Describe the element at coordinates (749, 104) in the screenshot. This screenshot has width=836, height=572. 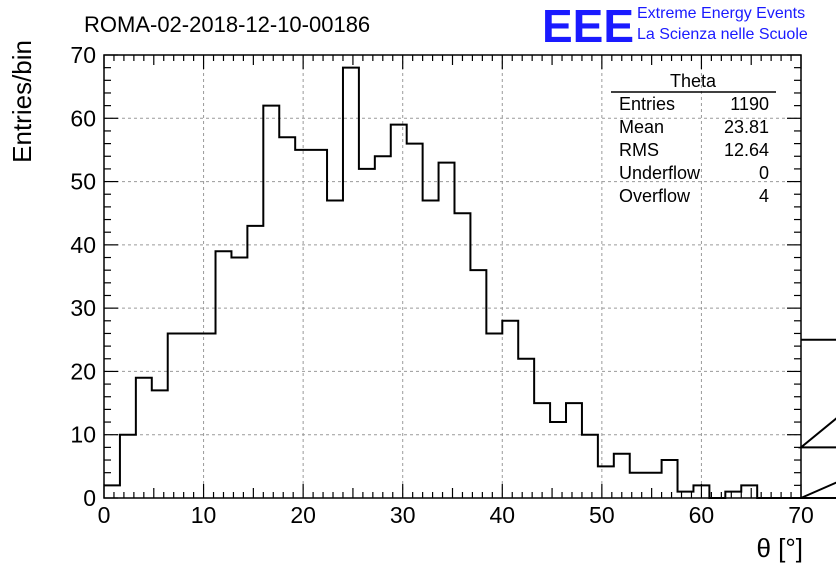
I see `stats-value-entries: 1190` at that location.